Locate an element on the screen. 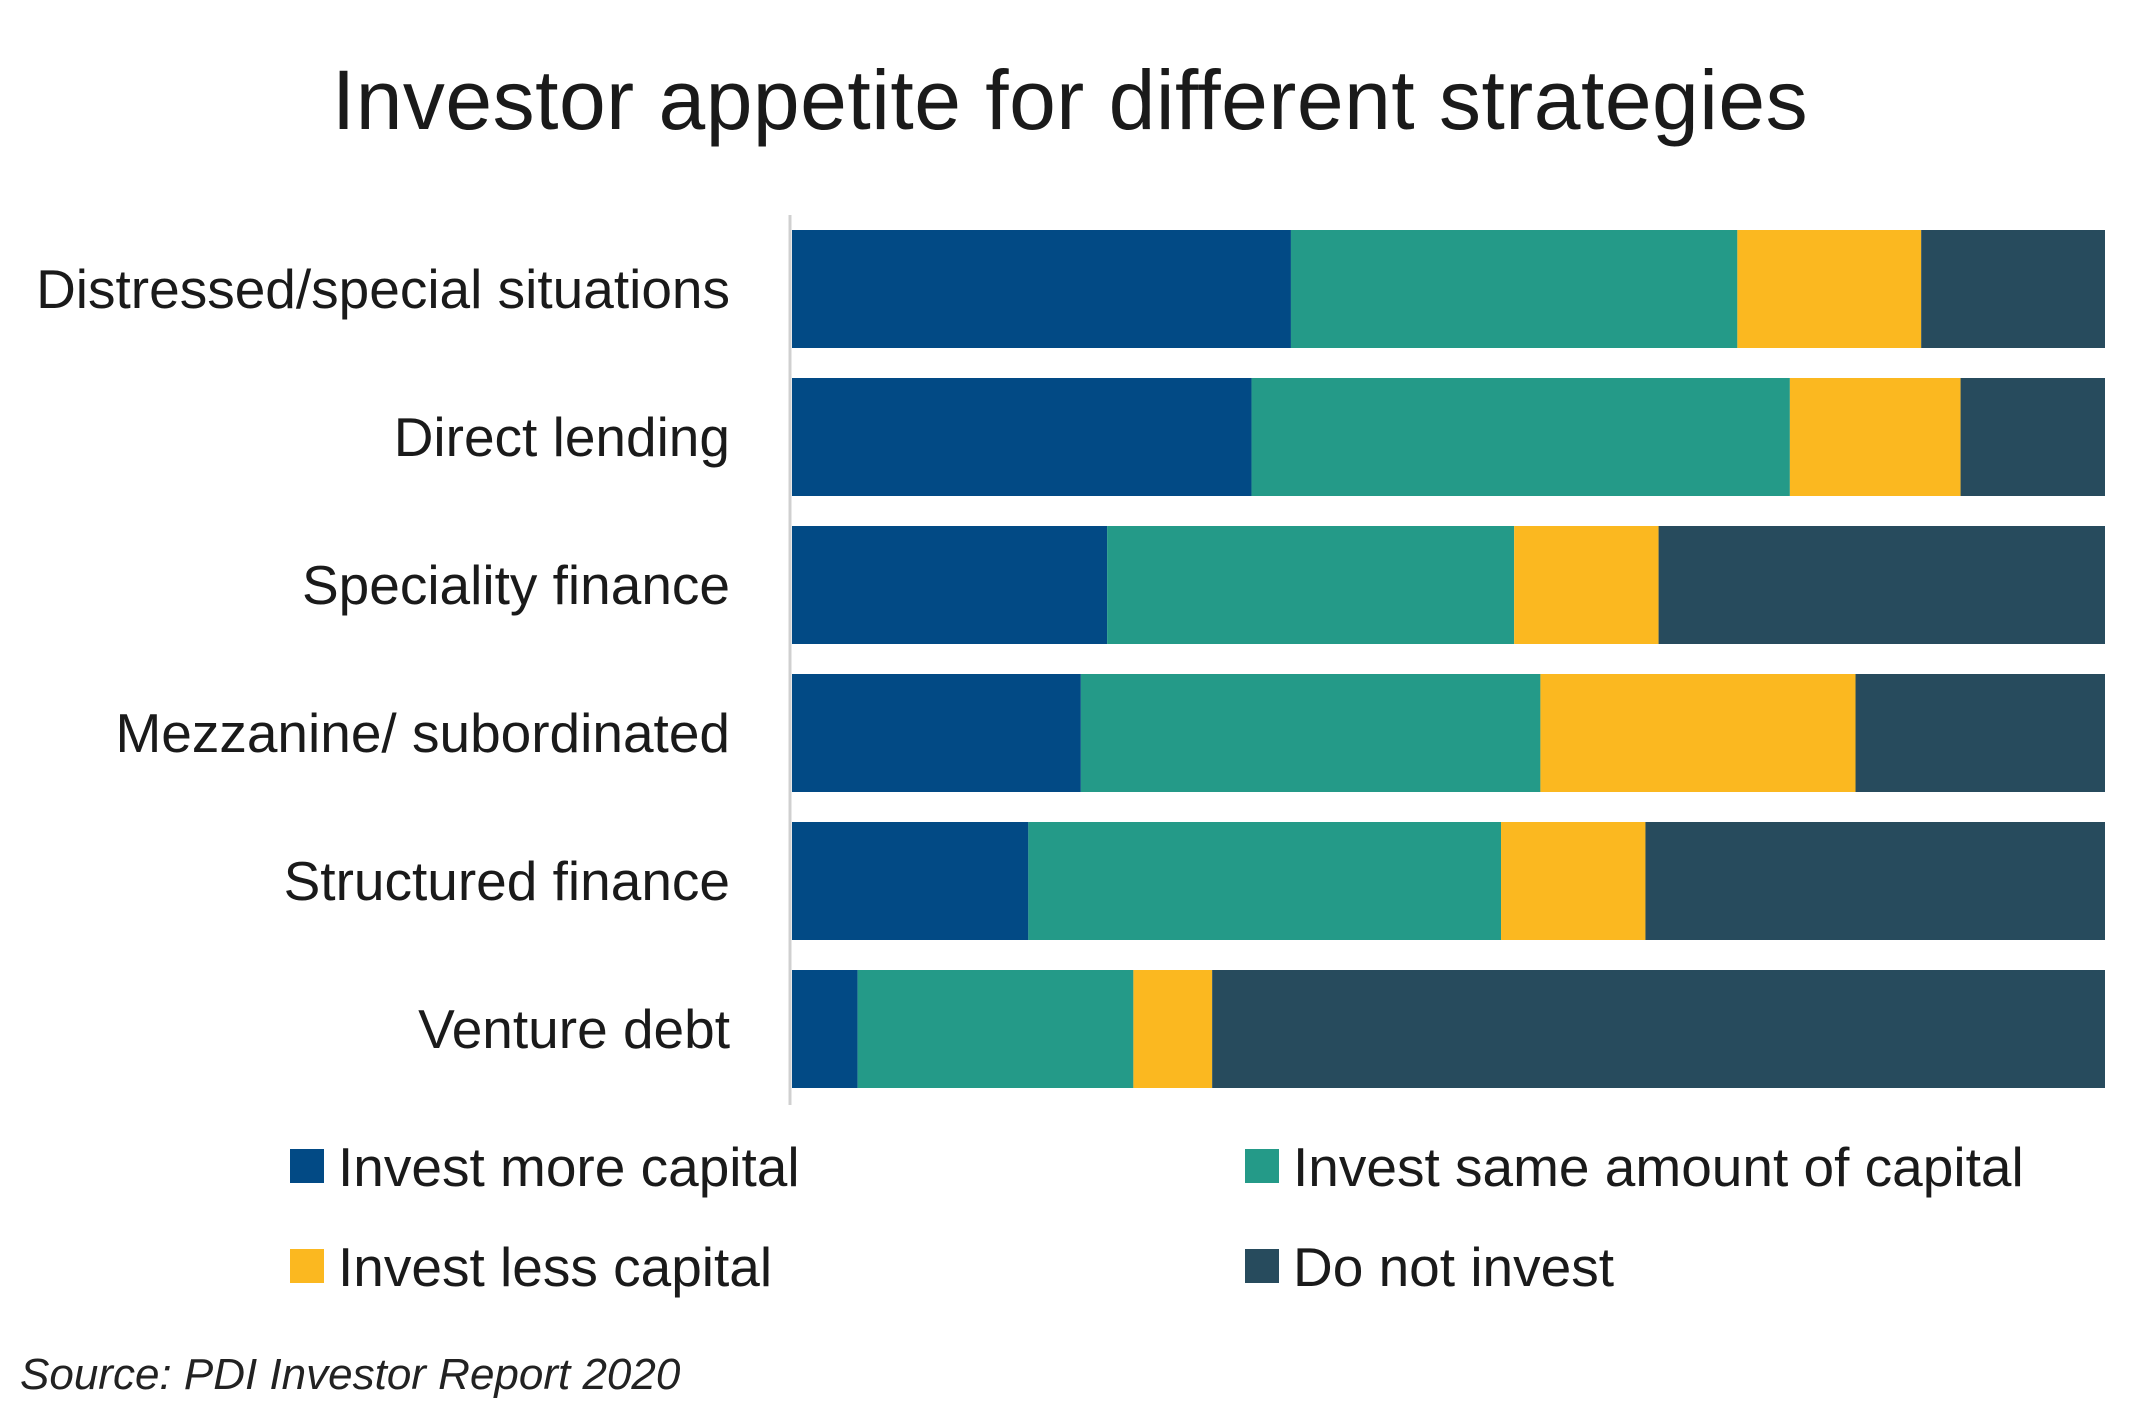 The width and height of the screenshot is (2140, 1407). category-label: Mezzanine/ subordinated is located at coordinates (422, 733).